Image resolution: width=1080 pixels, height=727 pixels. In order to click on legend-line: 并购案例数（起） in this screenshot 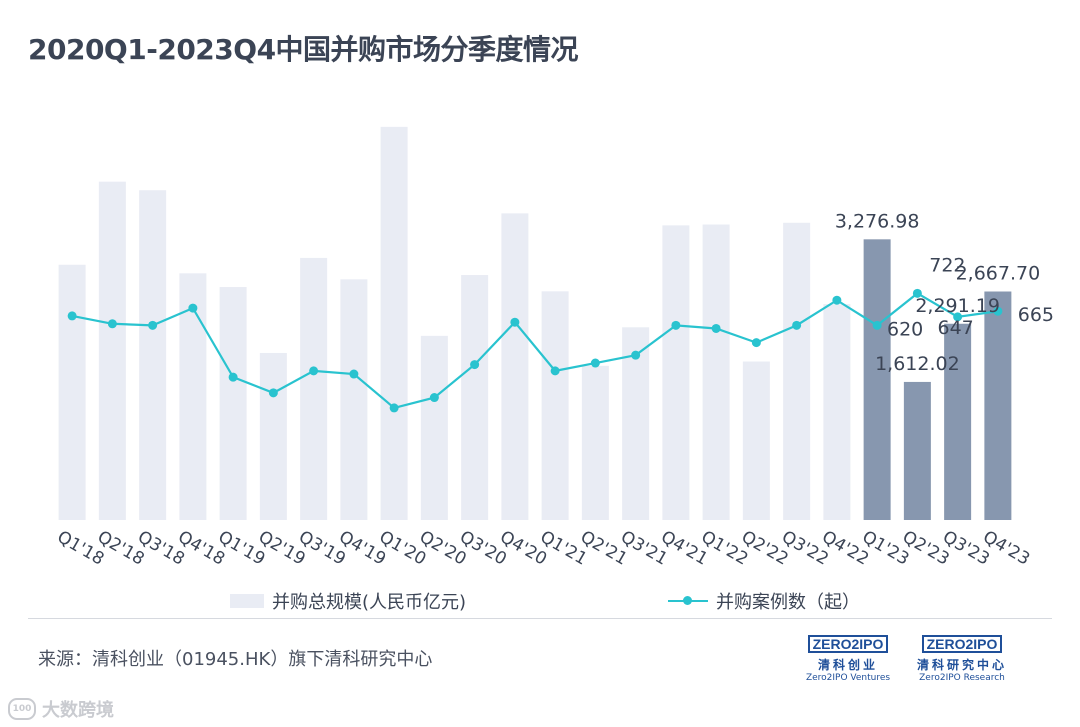, I will do `click(764, 601)`.